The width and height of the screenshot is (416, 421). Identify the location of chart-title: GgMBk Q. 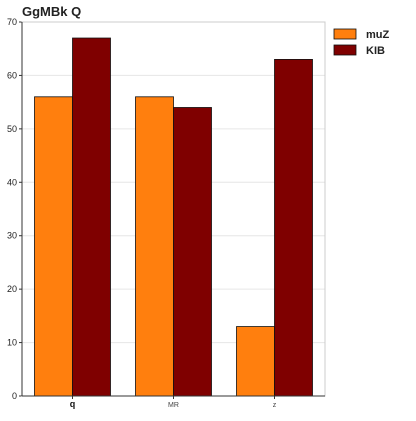
(51, 11).